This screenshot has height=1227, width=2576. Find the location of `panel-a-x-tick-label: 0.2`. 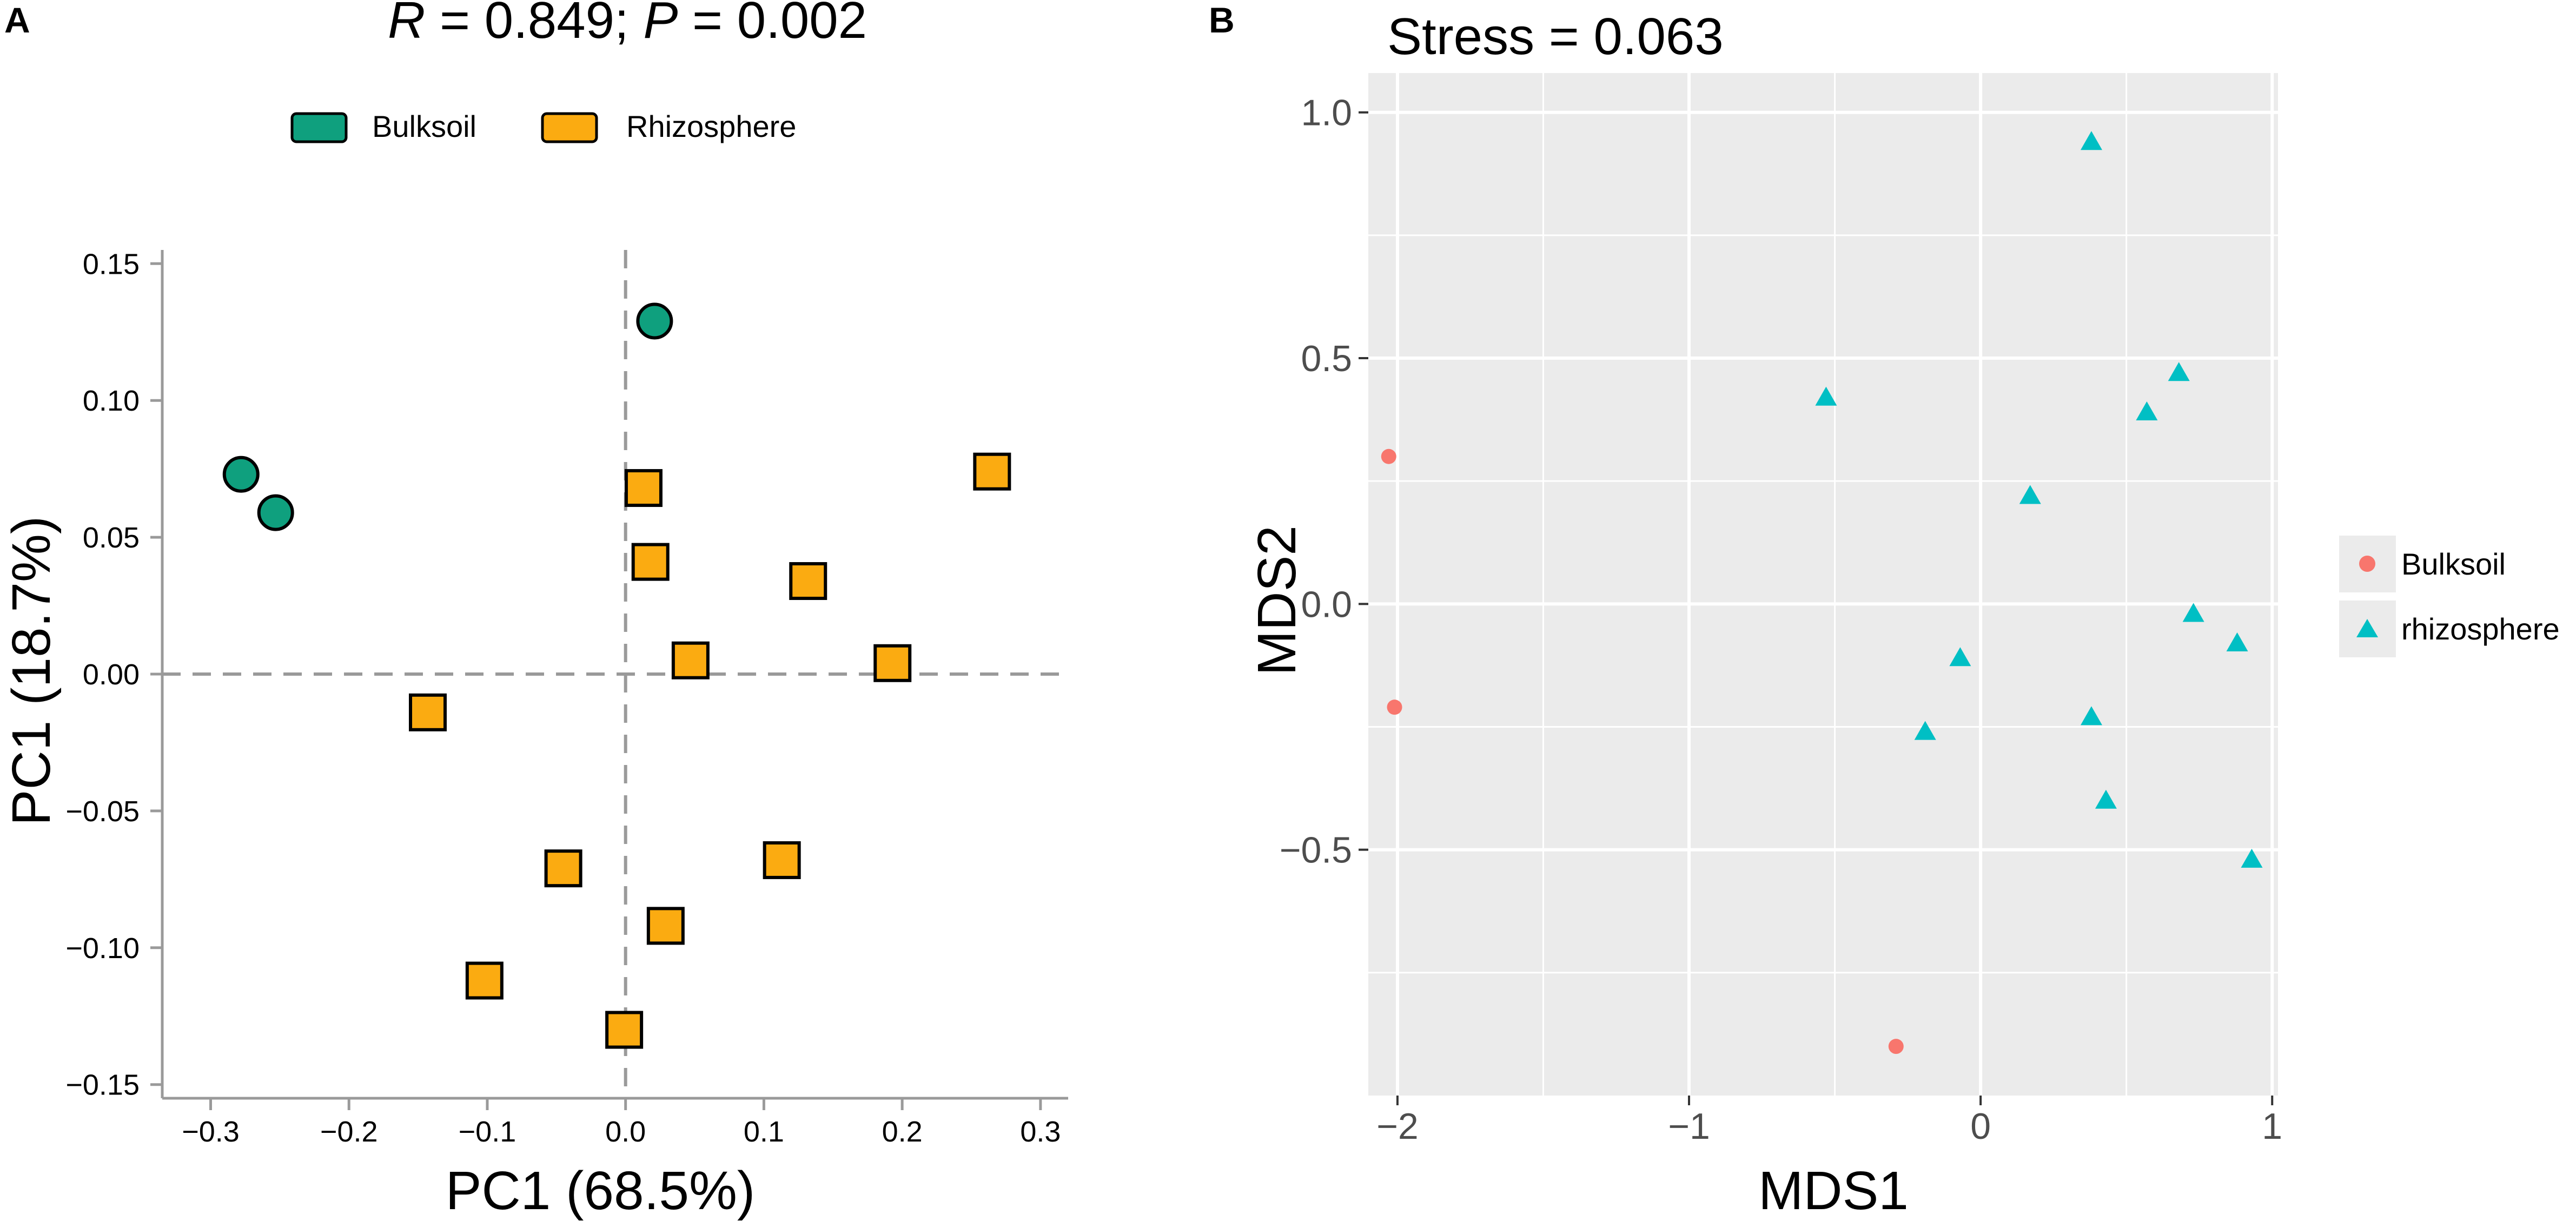

panel-a-x-tick-label: 0.2 is located at coordinates (903, 1132).